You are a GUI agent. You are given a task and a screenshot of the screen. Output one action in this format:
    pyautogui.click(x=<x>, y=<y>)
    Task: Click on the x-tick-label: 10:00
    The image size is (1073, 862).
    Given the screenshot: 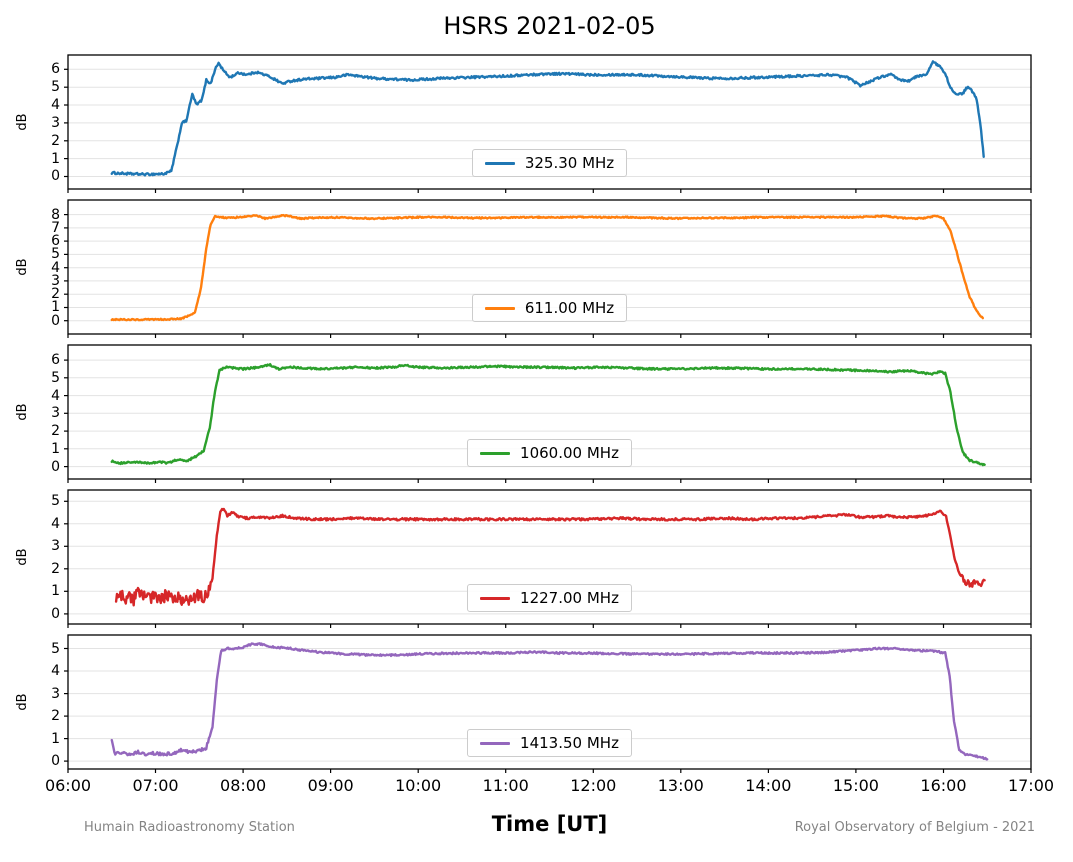 What is the action you would take?
    pyautogui.click(x=418, y=785)
    